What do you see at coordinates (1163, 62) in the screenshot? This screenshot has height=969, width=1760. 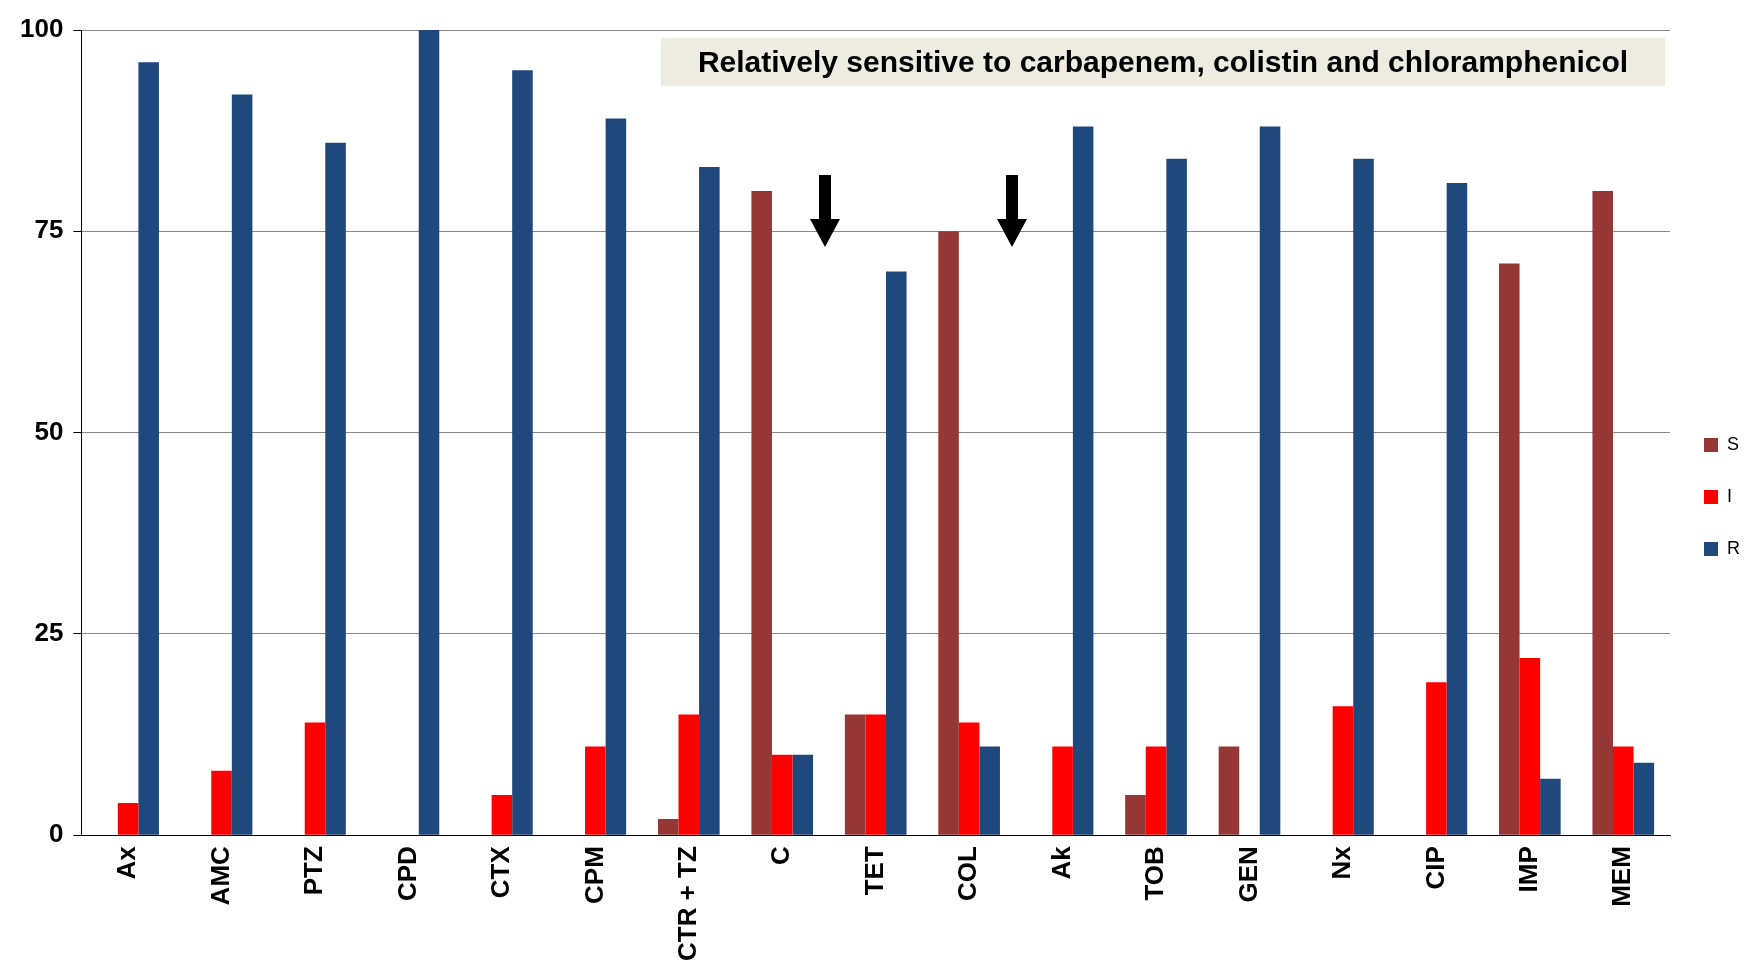 I see `annotation: Relatively sensitive to carbapenem, colistin and chloramphenicol` at bounding box center [1163, 62].